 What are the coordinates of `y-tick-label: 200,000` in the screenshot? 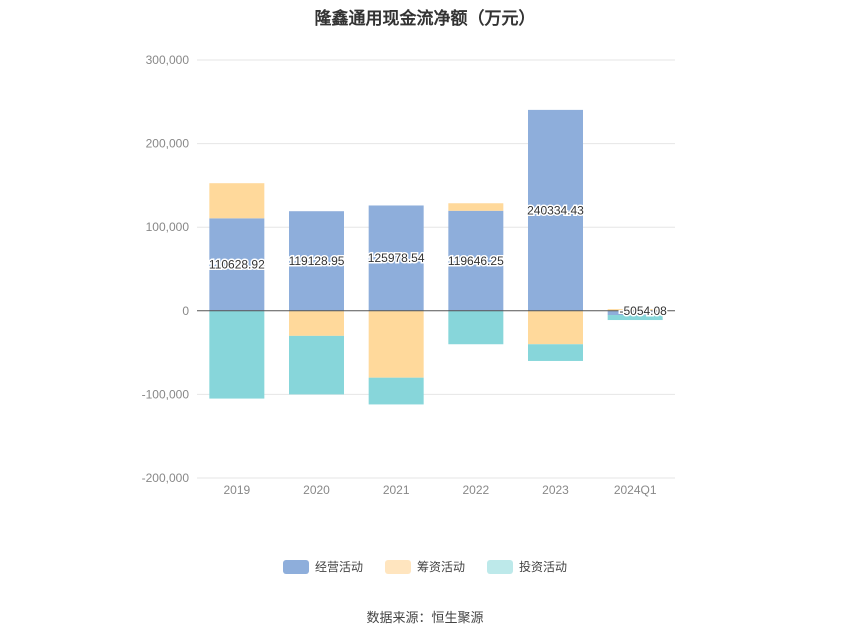 It's located at (168, 144).